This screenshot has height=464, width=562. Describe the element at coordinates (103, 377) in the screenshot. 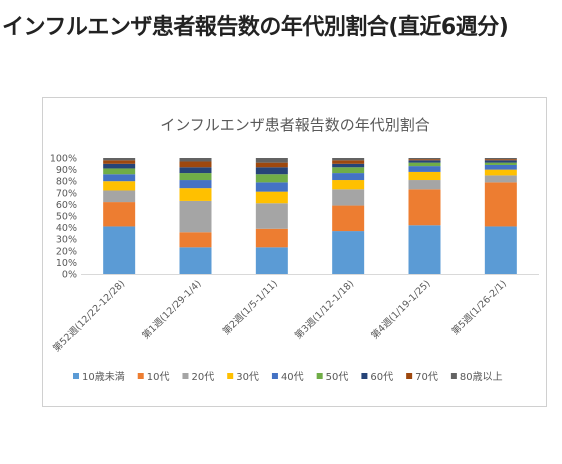

I see `legend-label: 10歳未満` at that location.